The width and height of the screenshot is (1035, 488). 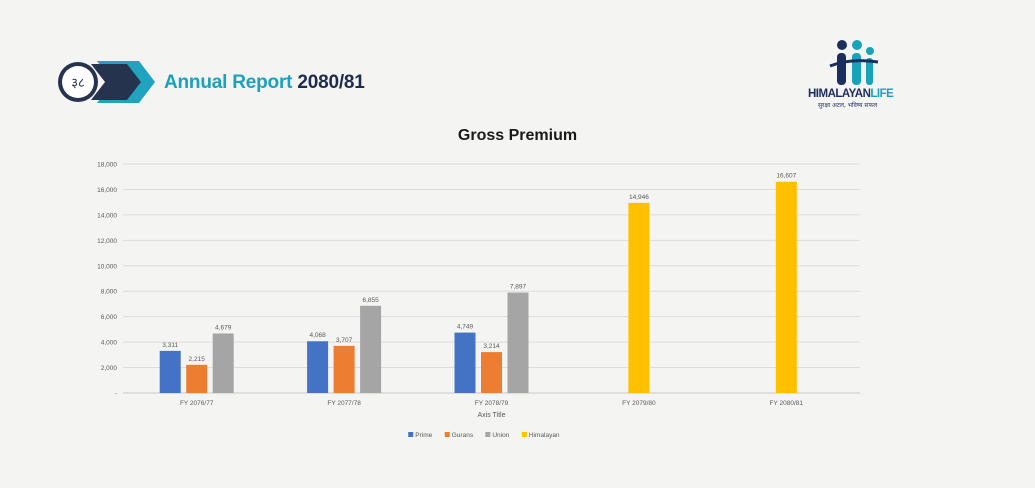 I want to click on data-label: 6,855, so click(x=370, y=300).